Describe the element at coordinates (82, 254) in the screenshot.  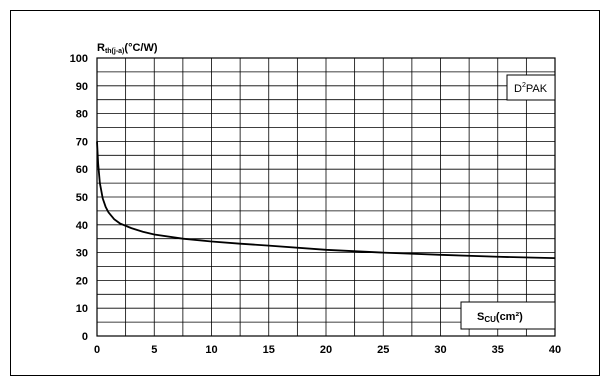
I see `y-tick-label: 30` at that location.